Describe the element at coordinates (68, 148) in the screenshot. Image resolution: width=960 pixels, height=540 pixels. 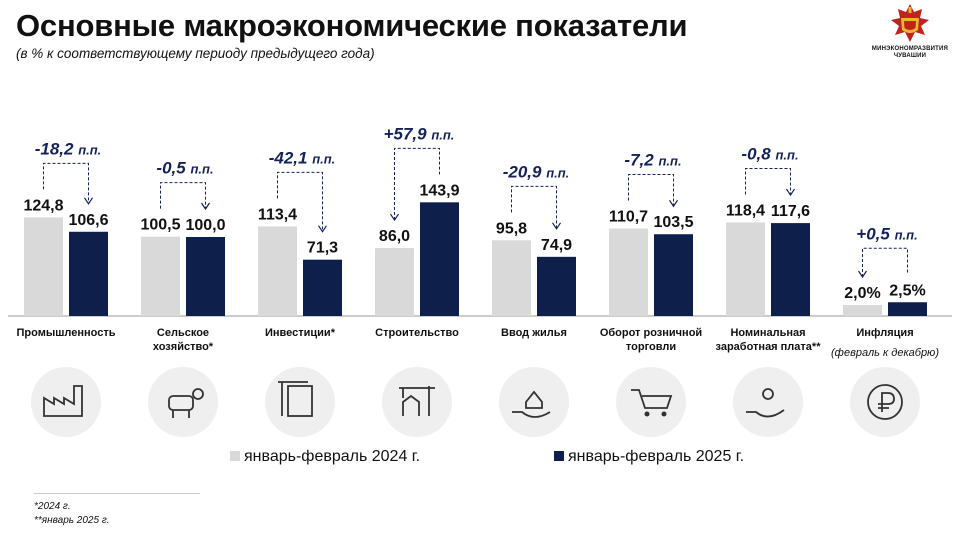
I see `delta-label: -18,2 п.п.` at that location.